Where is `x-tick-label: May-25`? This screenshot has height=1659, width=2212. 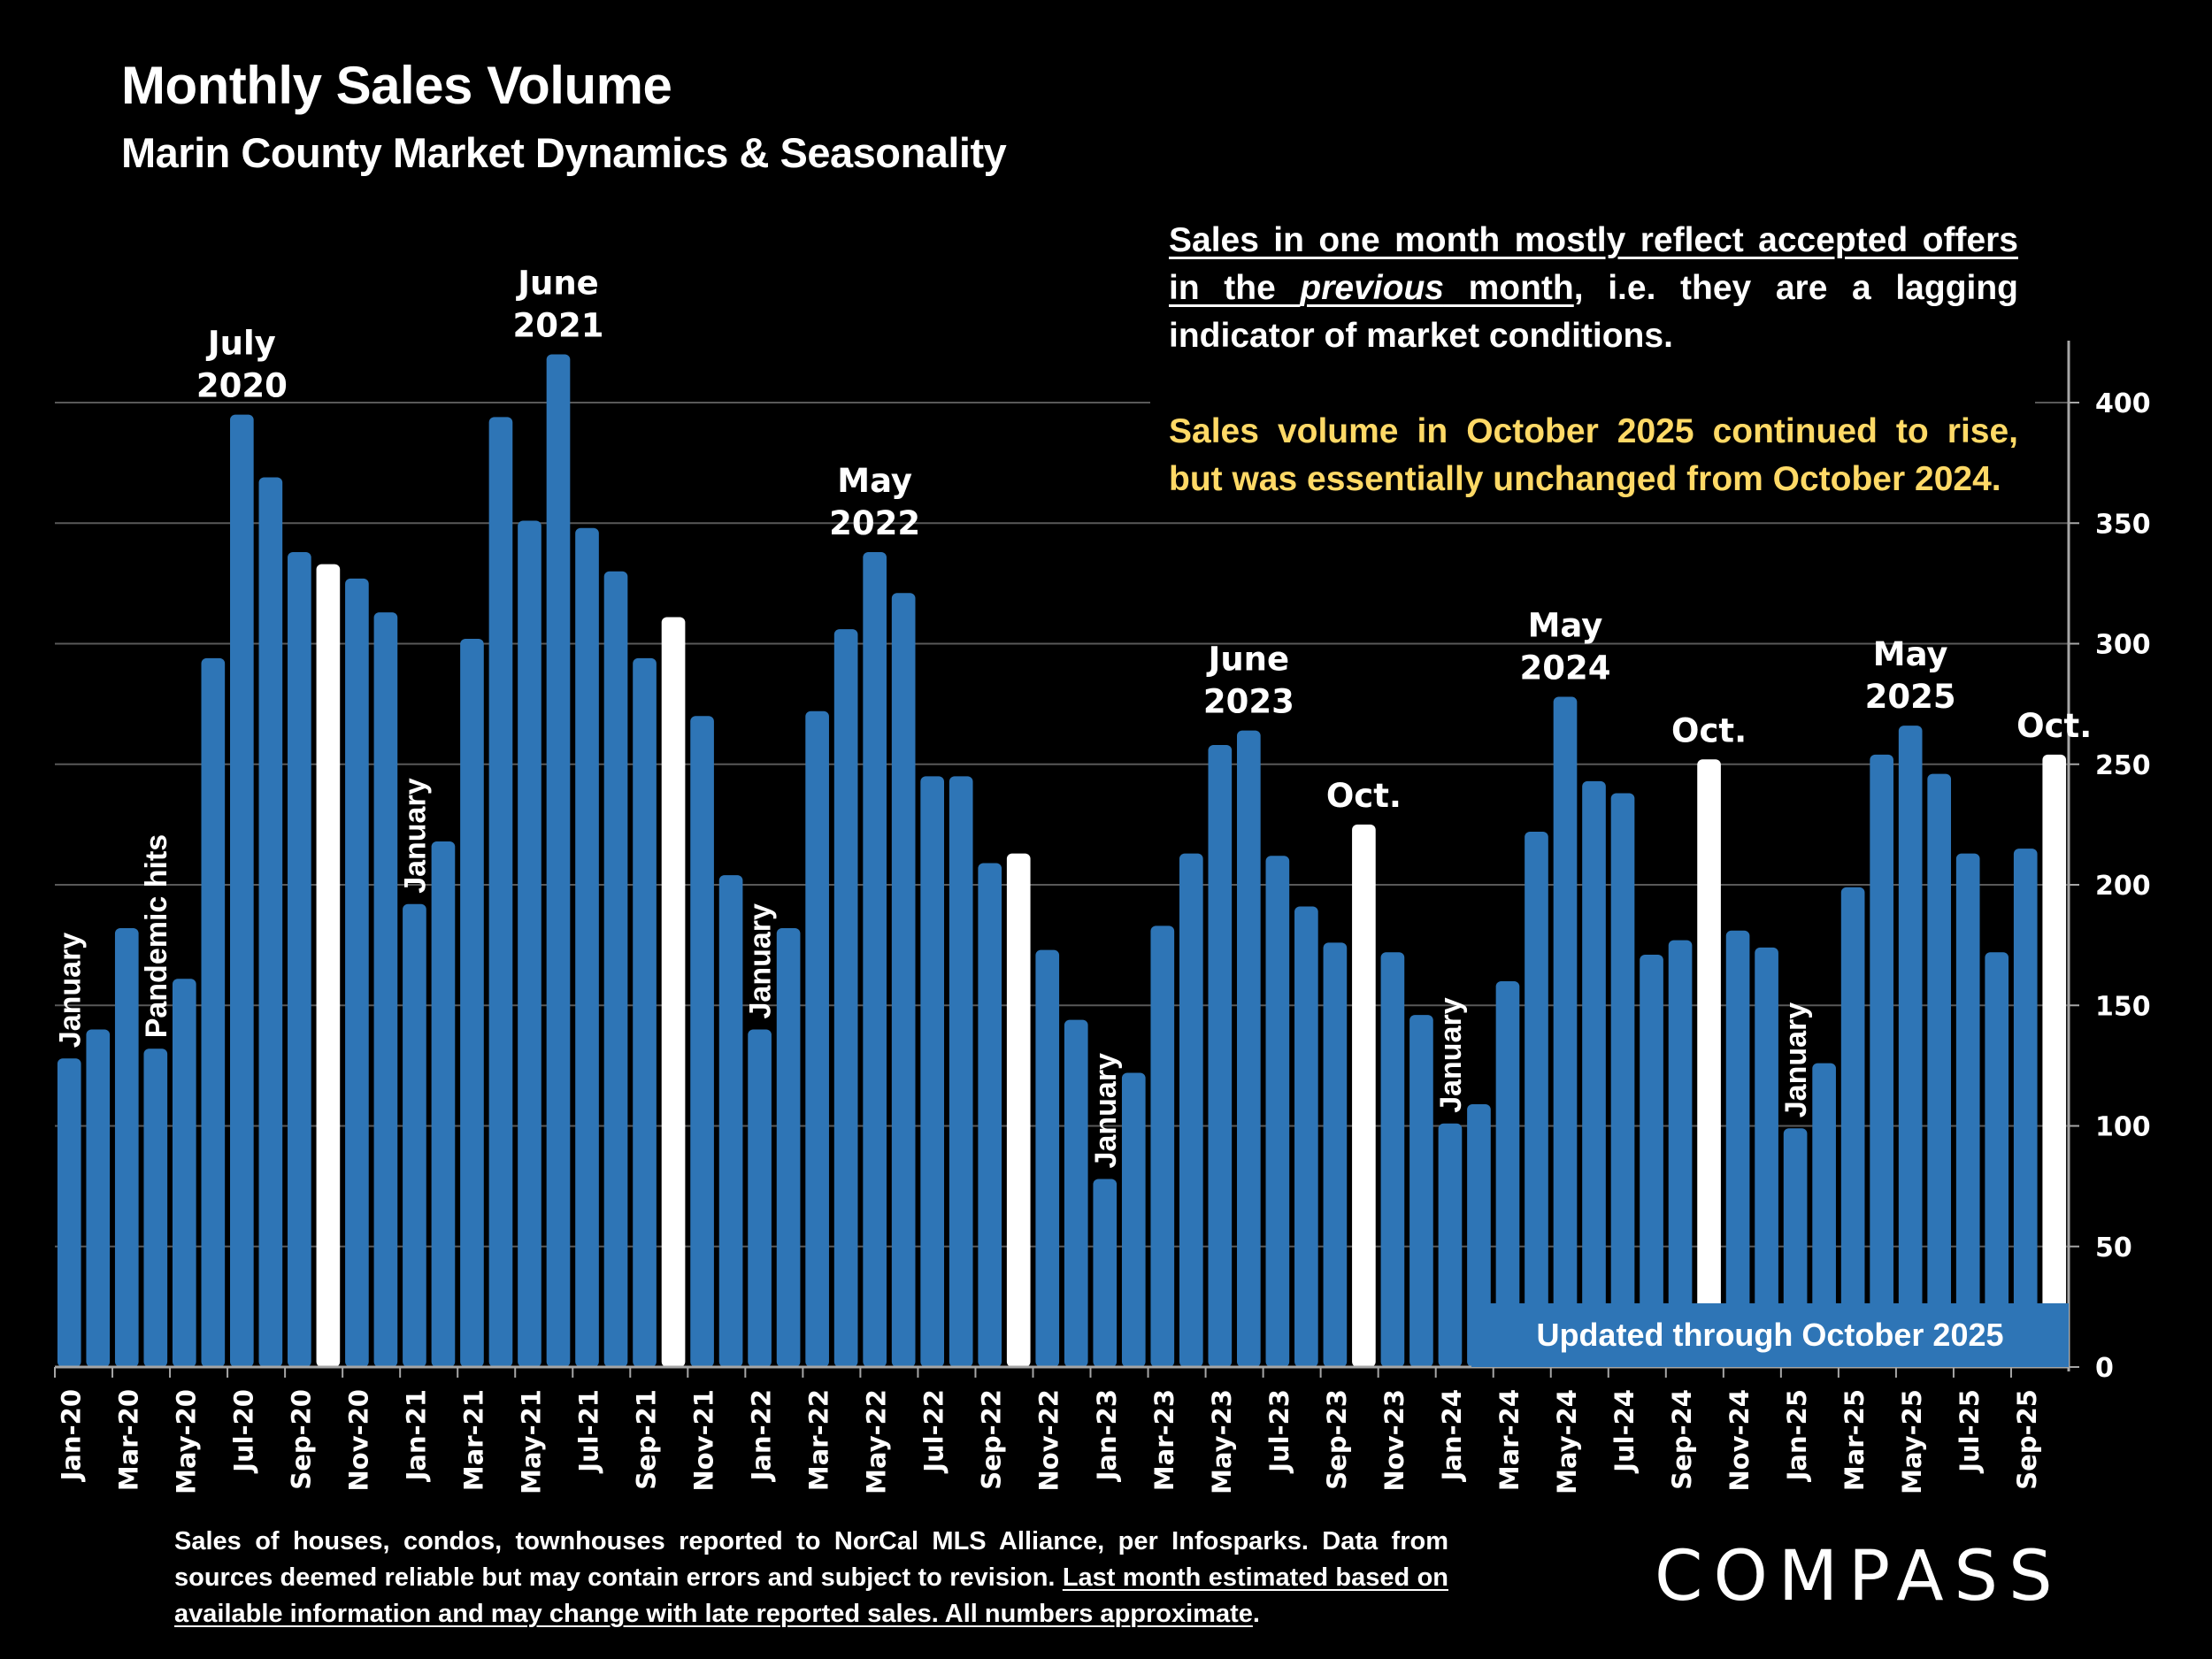 x-tick-label: May-25 is located at coordinates (1912, 1442).